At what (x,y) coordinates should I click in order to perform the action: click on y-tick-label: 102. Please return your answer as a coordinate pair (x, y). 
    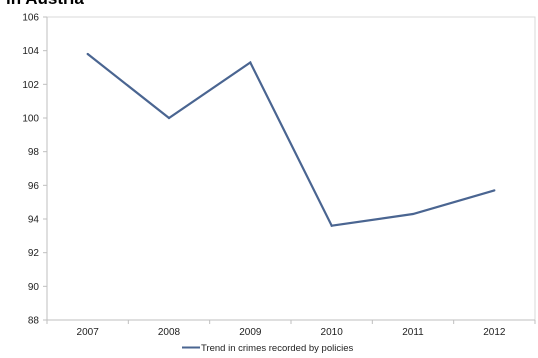
    Looking at the image, I should click on (30, 85).